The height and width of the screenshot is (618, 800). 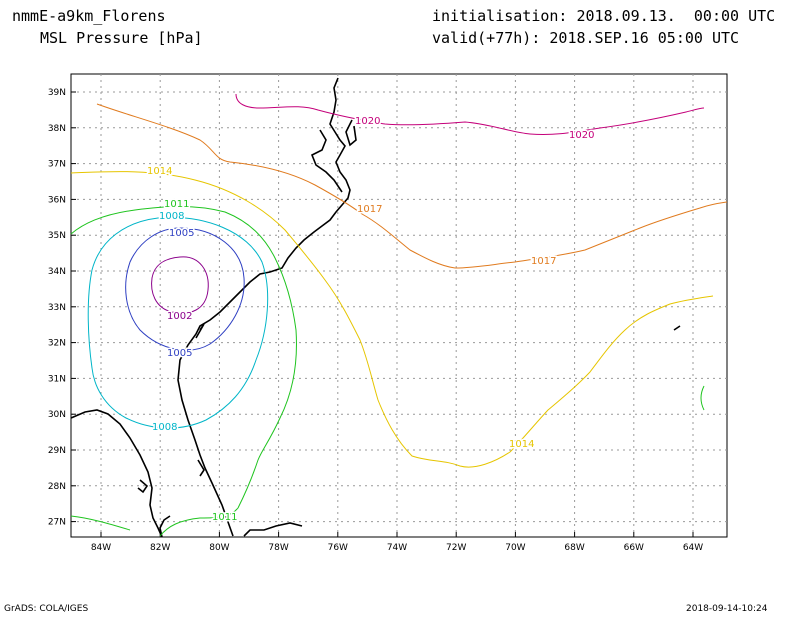 I want to click on lat-tick-label: 36N, so click(x=57, y=200).